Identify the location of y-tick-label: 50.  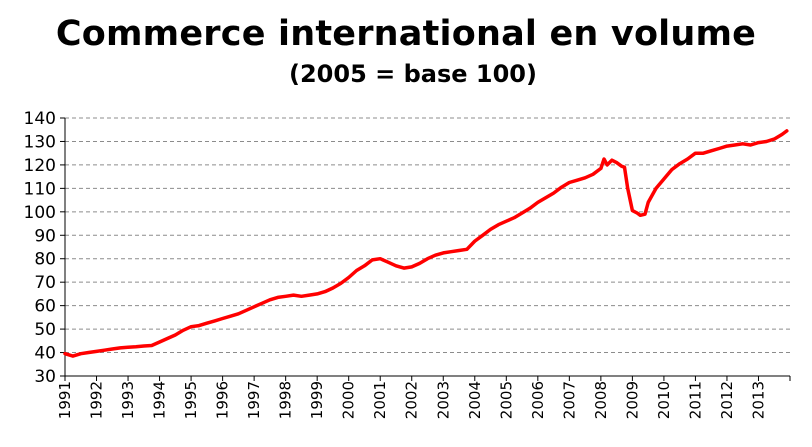
(45, 330).